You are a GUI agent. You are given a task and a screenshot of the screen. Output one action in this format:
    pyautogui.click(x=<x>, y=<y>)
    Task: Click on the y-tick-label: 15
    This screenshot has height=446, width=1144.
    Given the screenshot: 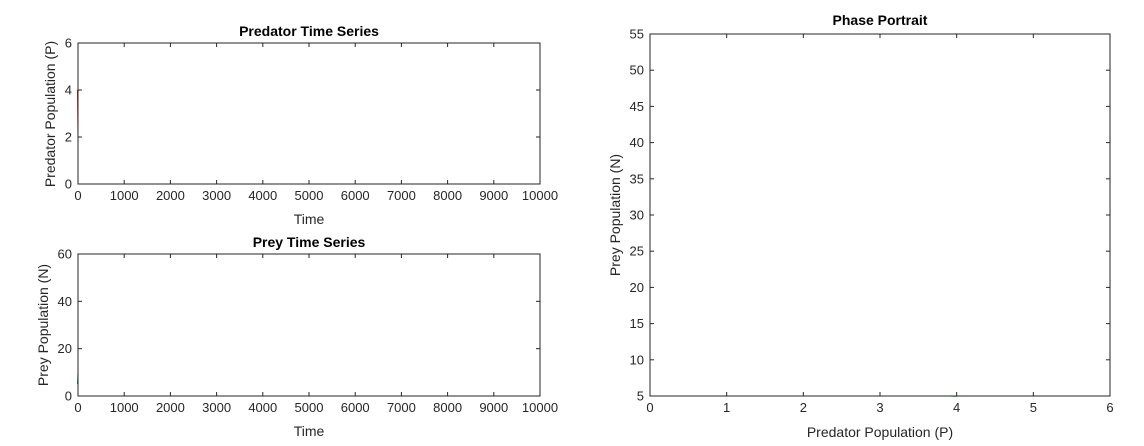 What is the action you would take?
    pyautogui.click(x=637, y=323)
    